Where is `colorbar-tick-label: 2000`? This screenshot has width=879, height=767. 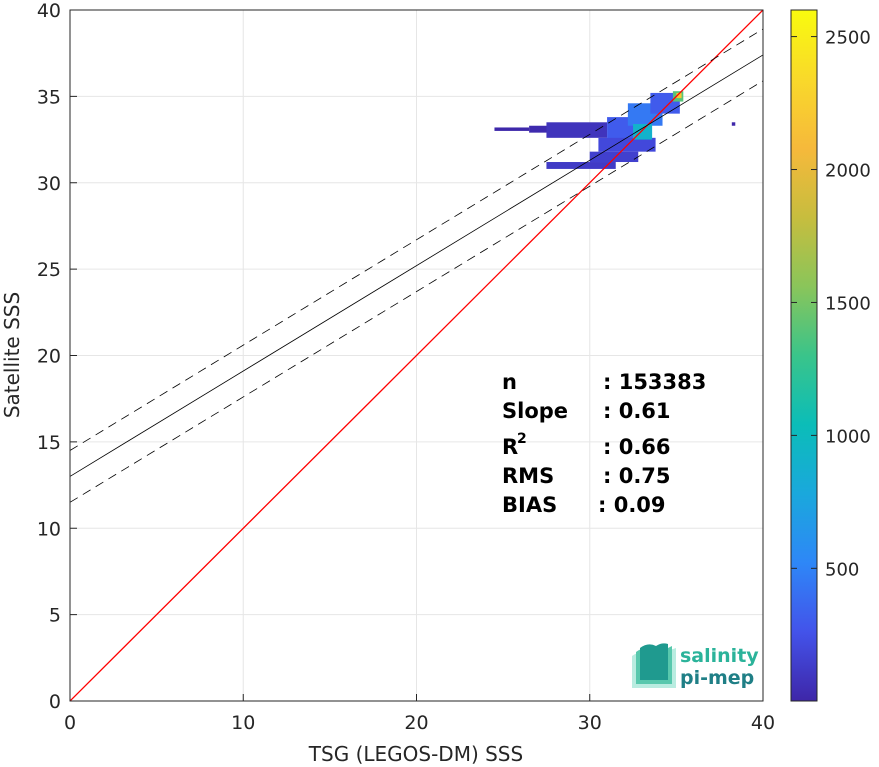
colorbar-tick-label: 2000 is located at coordinates (848, 171).